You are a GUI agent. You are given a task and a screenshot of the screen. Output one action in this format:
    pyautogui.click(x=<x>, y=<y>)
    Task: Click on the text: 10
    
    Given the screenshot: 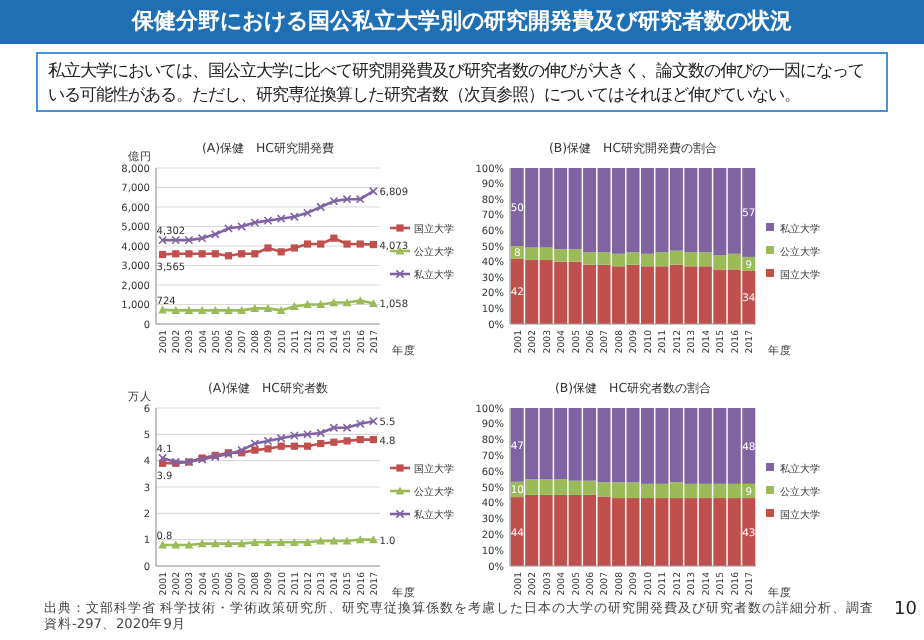 What is the action you would take?
    pyautogui.click(x=905, y=610)
    